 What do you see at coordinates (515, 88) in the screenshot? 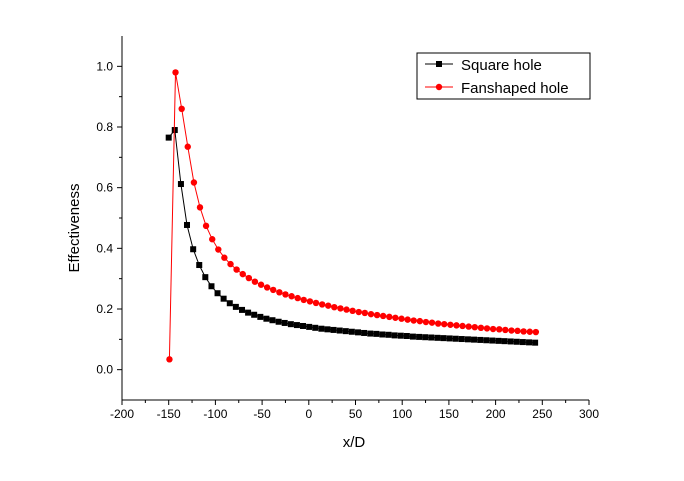
I see `legend-label-fanshaped: Fanshaped hole` at bounding box center [515, 88].